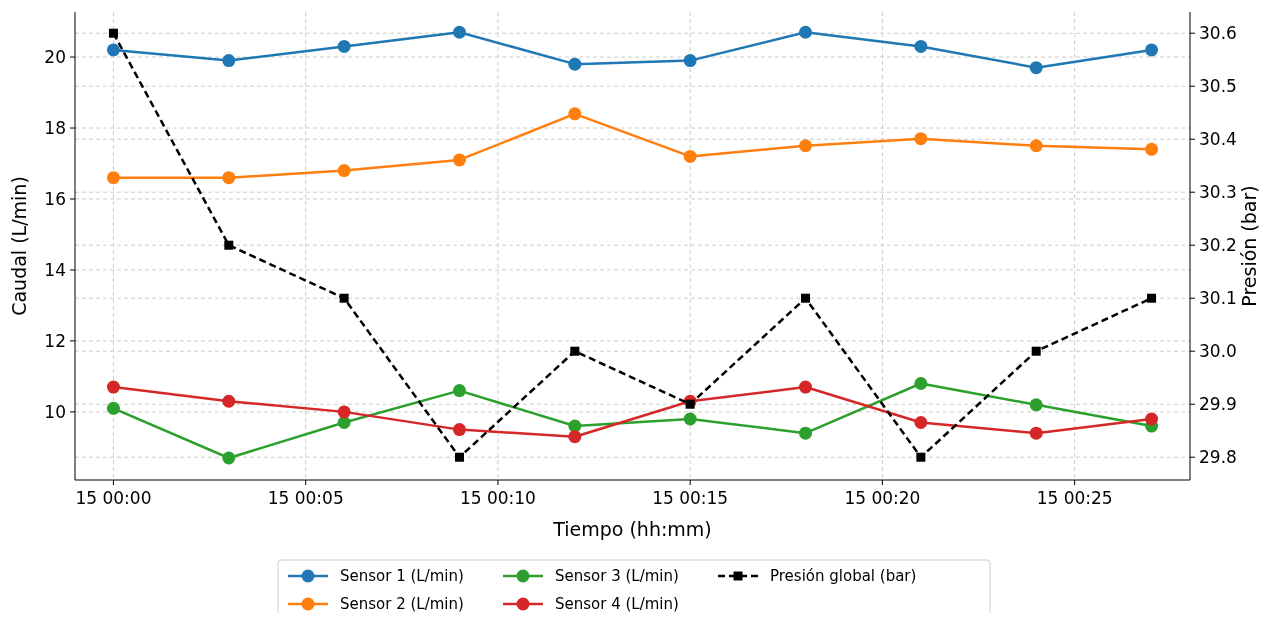  Describe the element at coordinates (1249, 246) in the screenshot. I see `y2-axis-title: Presión (bar)` at that location.